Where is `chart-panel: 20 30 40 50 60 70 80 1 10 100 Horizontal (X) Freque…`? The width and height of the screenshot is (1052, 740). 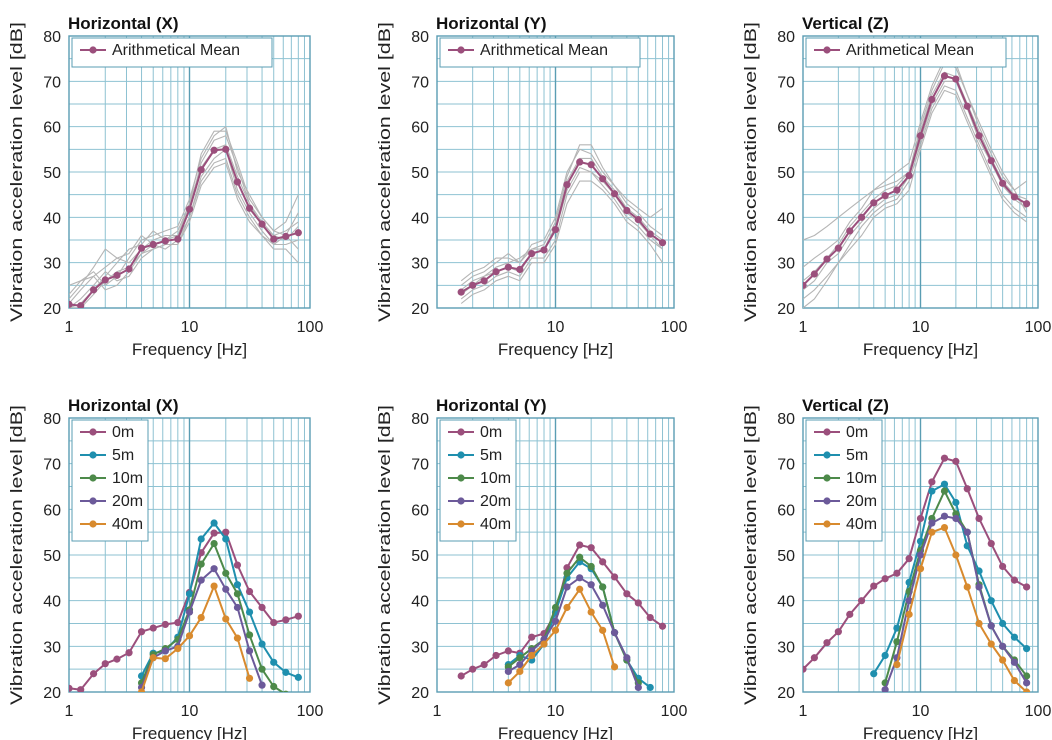
chart-panel: 20 30 40 50 60 70 80 1 10 100 Horizontal (X) Freque… is located at coordinates (165, 568).